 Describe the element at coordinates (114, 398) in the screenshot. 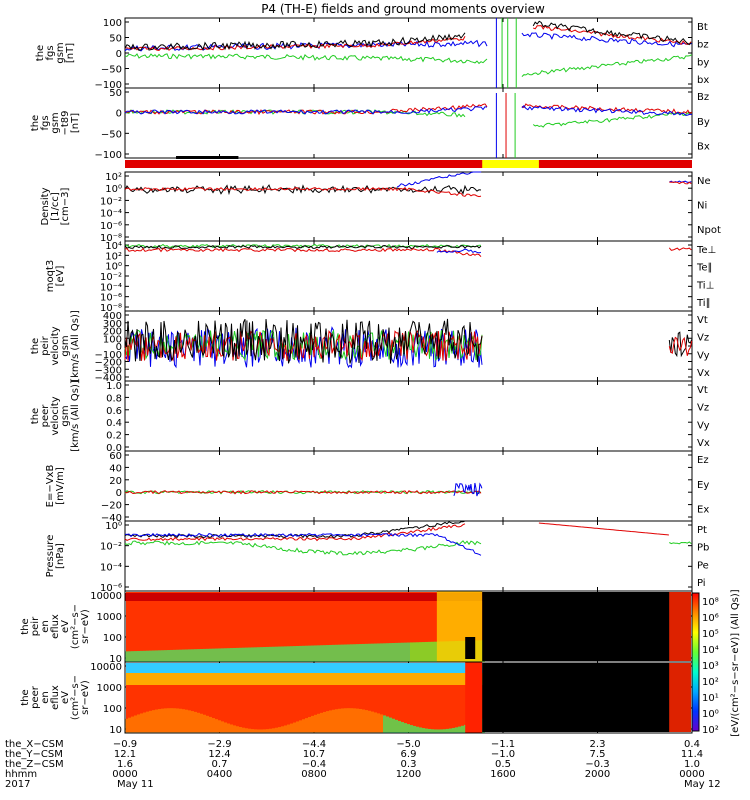

I see `y-tick-label: 0.8` at that location.